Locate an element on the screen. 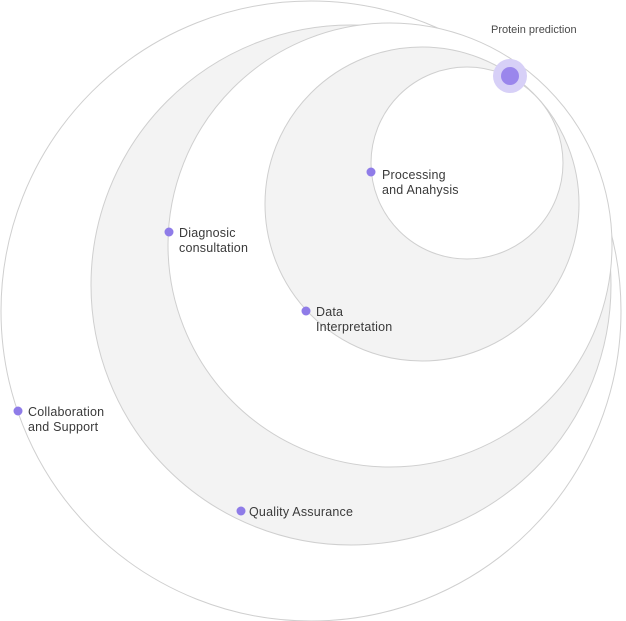 This screenshot has height=621, width=626. stage-diagnosic-consultation: Diagnosic consultation is located at coordinates (206, 240).